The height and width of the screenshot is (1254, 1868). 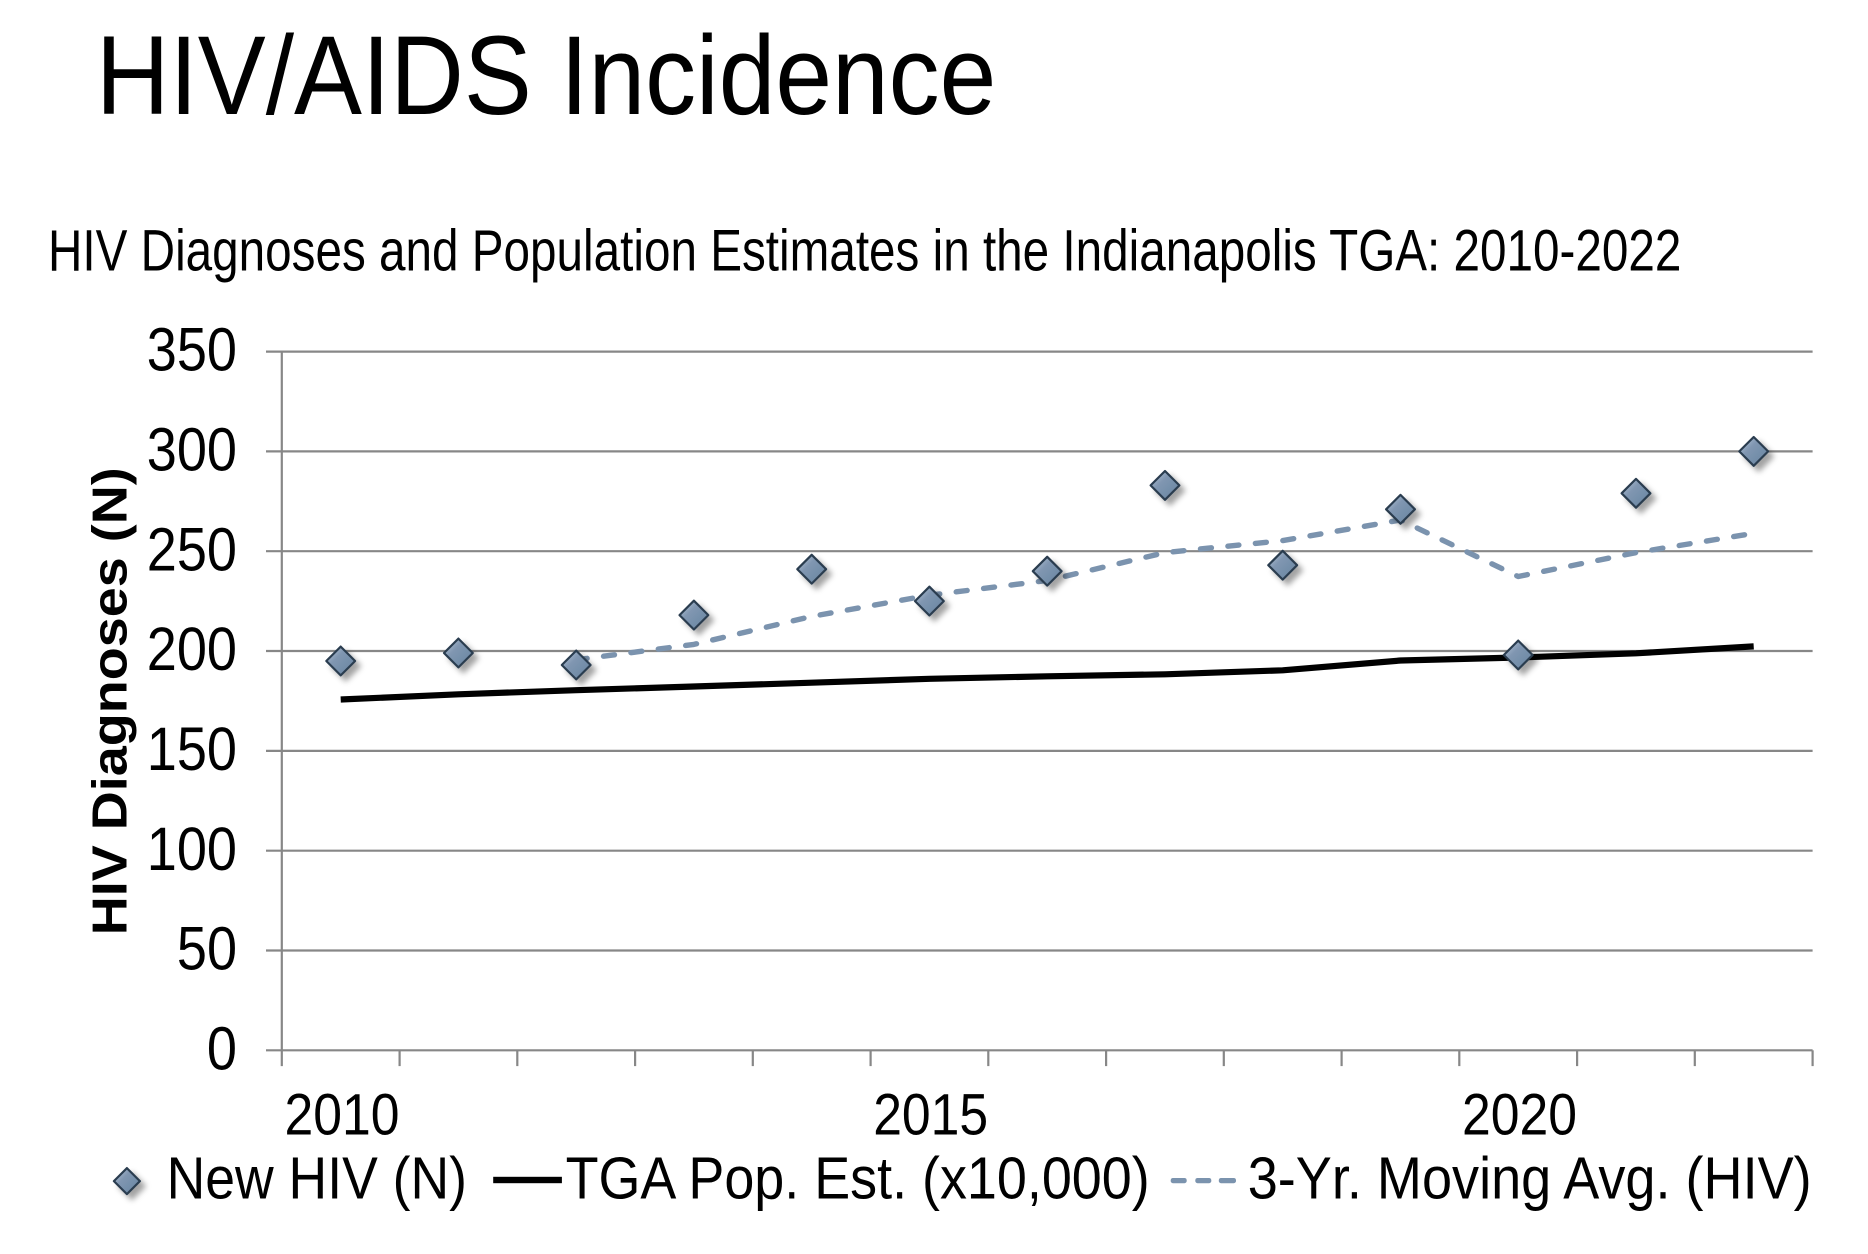 What do you see at coordinates (192, 549) in the screenshot?
I see `svg-text: 250` at bounding box center [192, 549].